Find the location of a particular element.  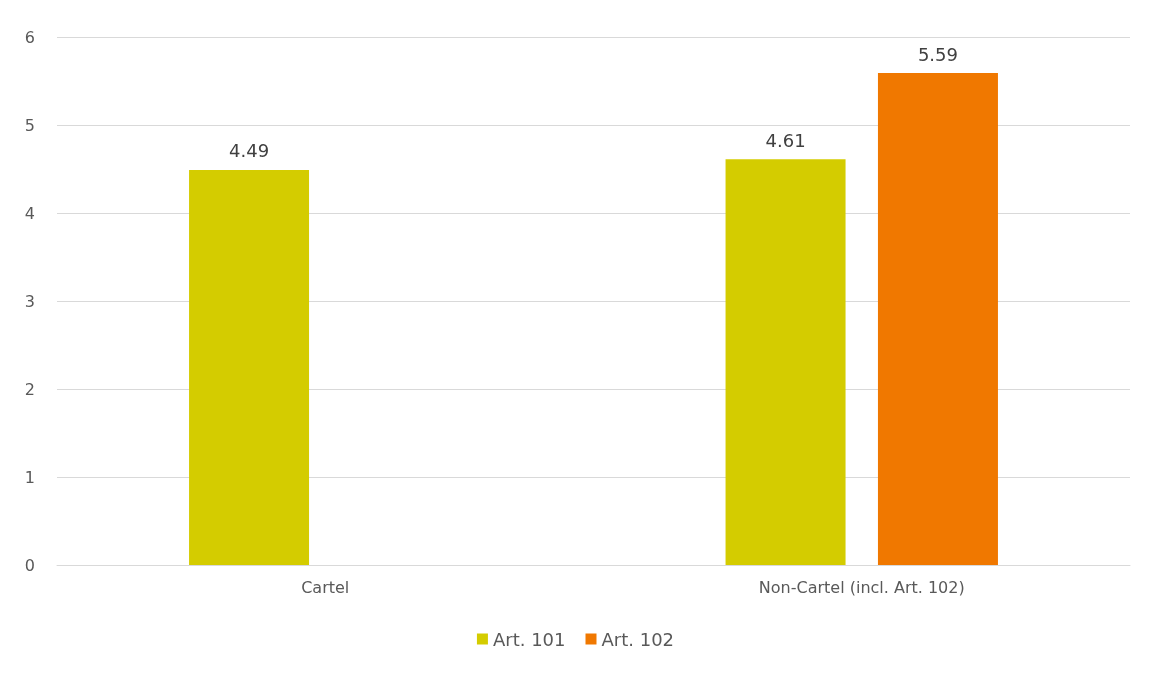

data-label: 4.49 is located at coordinates (249, 151).